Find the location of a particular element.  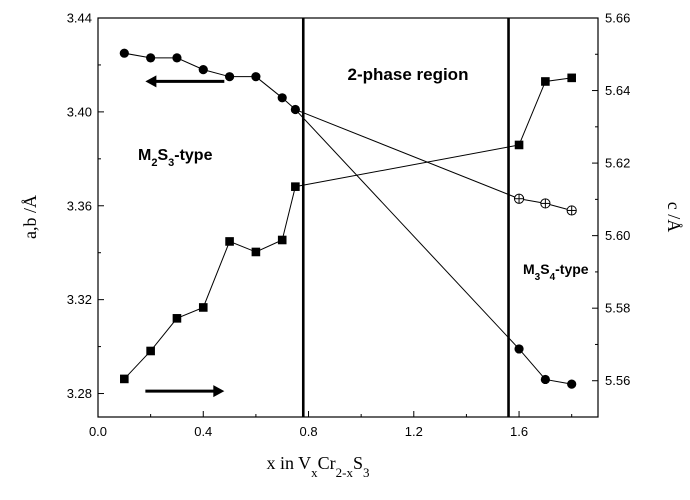

y-left-tick-label: 3.32 is located at coordinates (79, 299).